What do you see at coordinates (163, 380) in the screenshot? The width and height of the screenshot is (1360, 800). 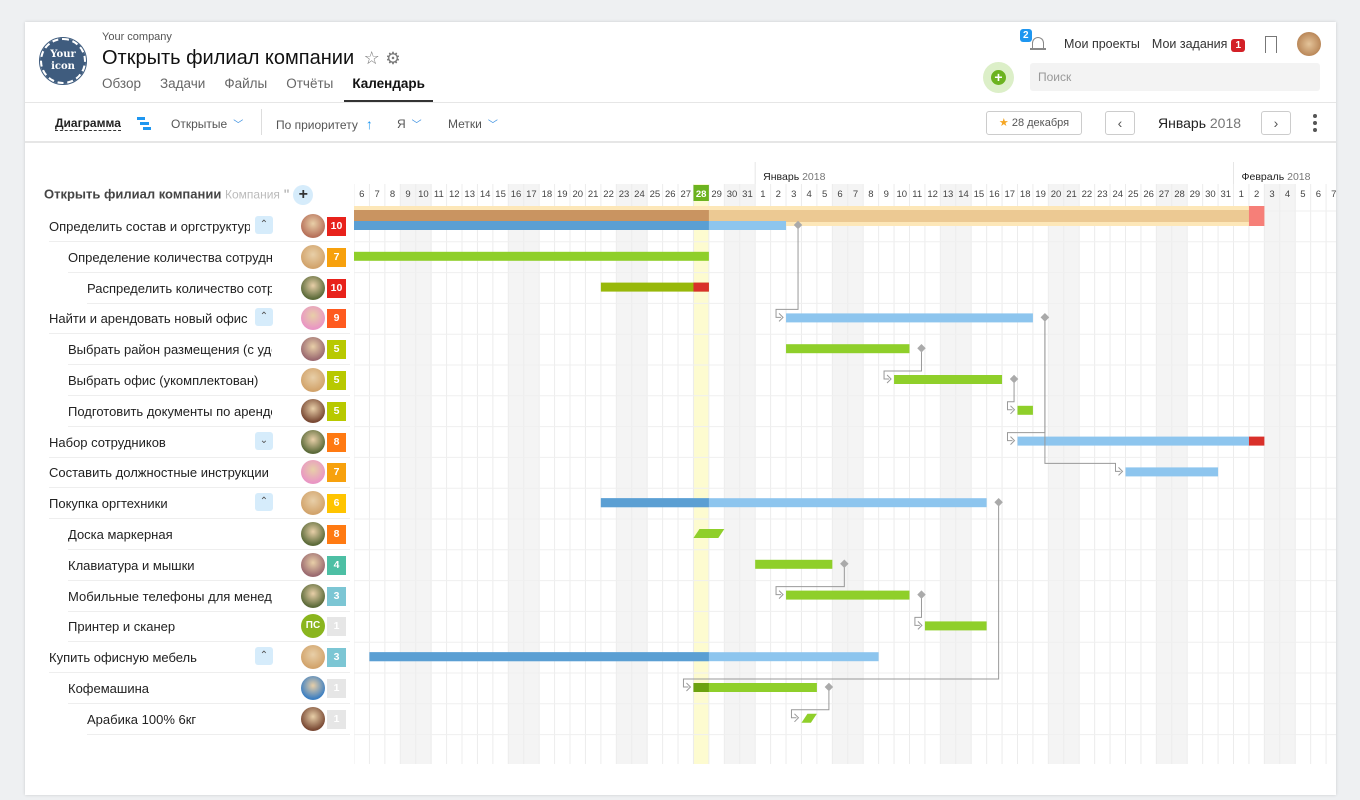 I see `task-name: Выбрать офис (укомплектован)` at bounding box center [163, 380].